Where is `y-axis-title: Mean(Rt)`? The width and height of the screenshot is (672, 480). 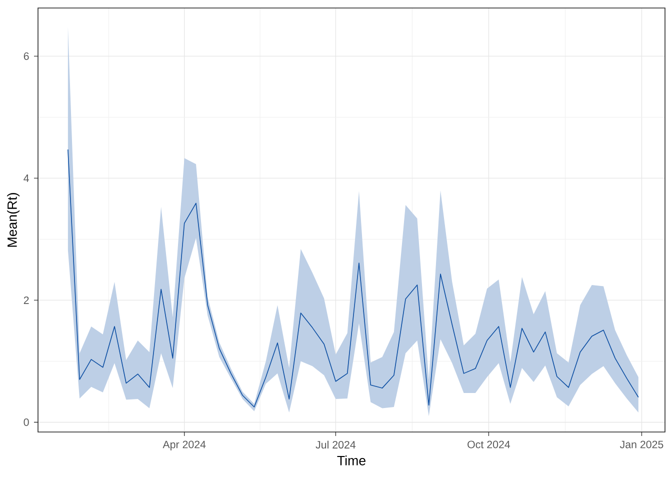 y-axis-title: Mean(Rt) is located at coordinates (13, 220).